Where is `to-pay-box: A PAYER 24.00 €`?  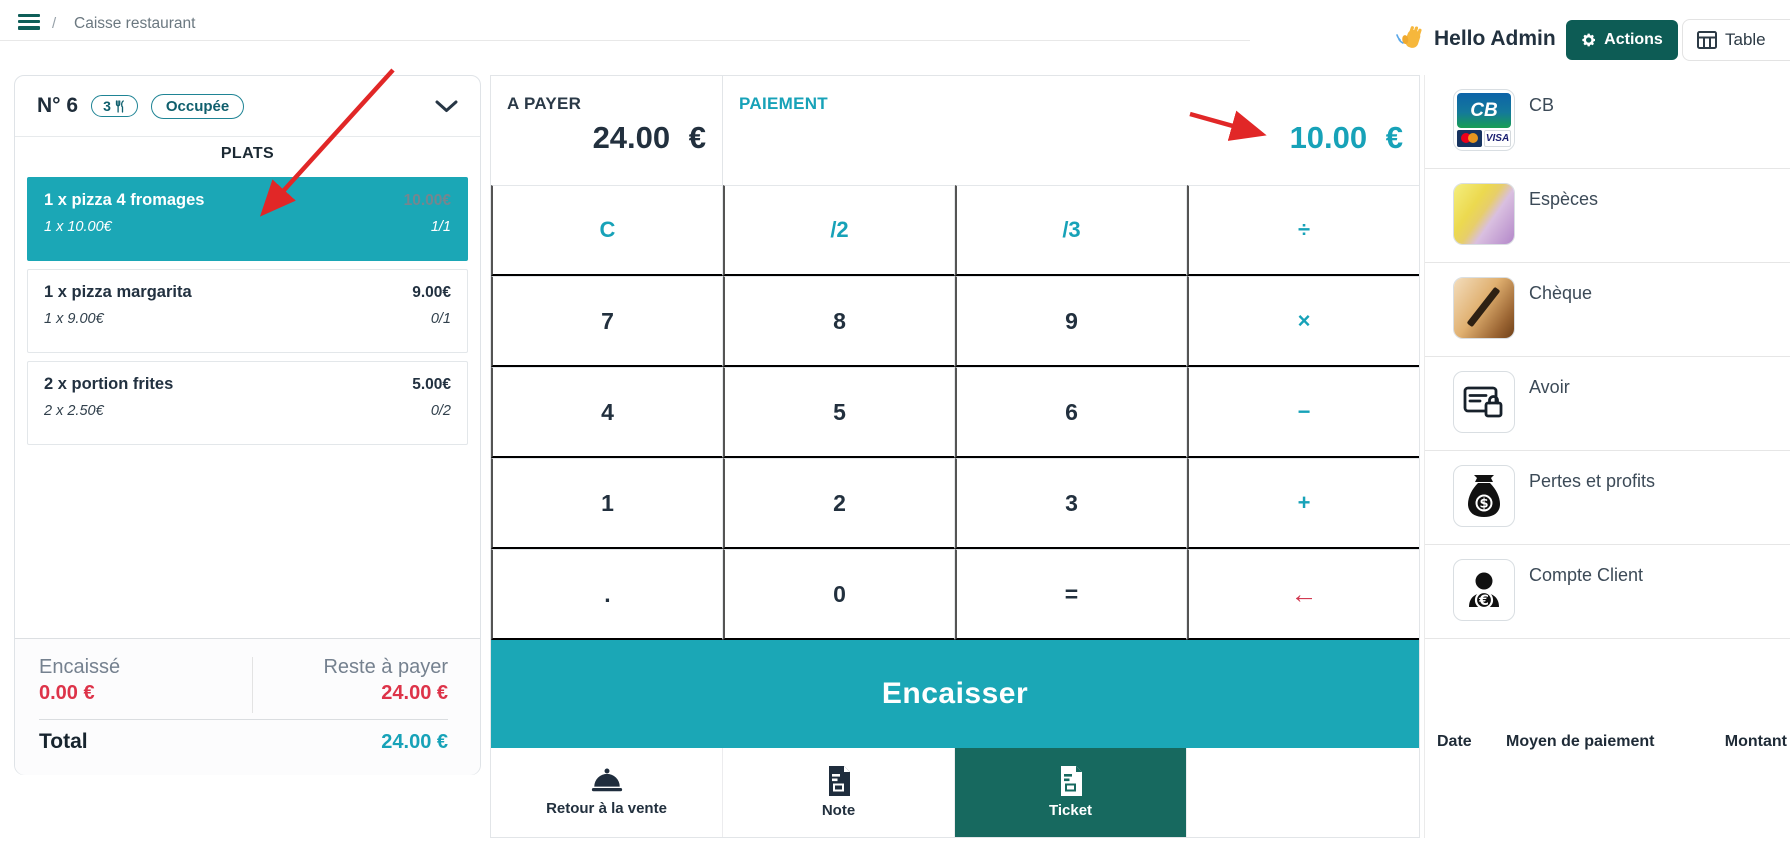 to-pay-box: A PAYER 24.00 € is located at coordinates (607, 131).